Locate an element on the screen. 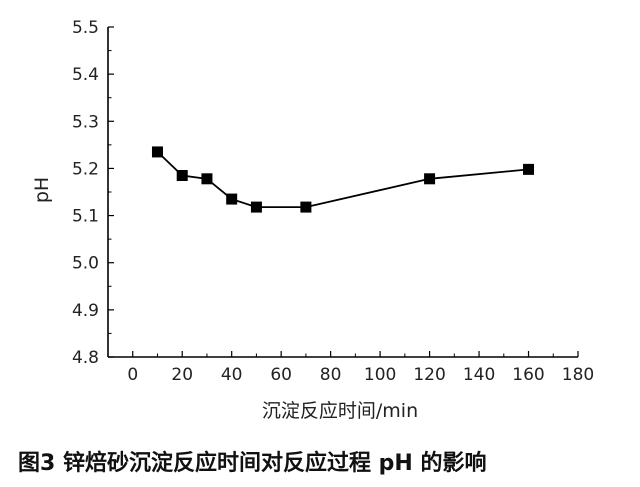  y-tick-label: 4.9 is located at coordinates (85, 311).